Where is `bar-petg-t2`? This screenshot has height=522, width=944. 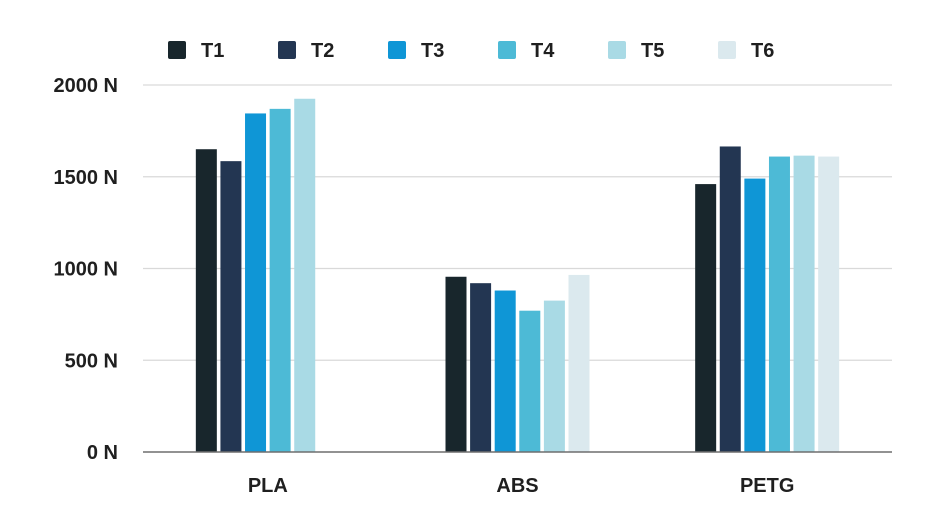 bar-petg-t2 is located at coordinates (730, 299).